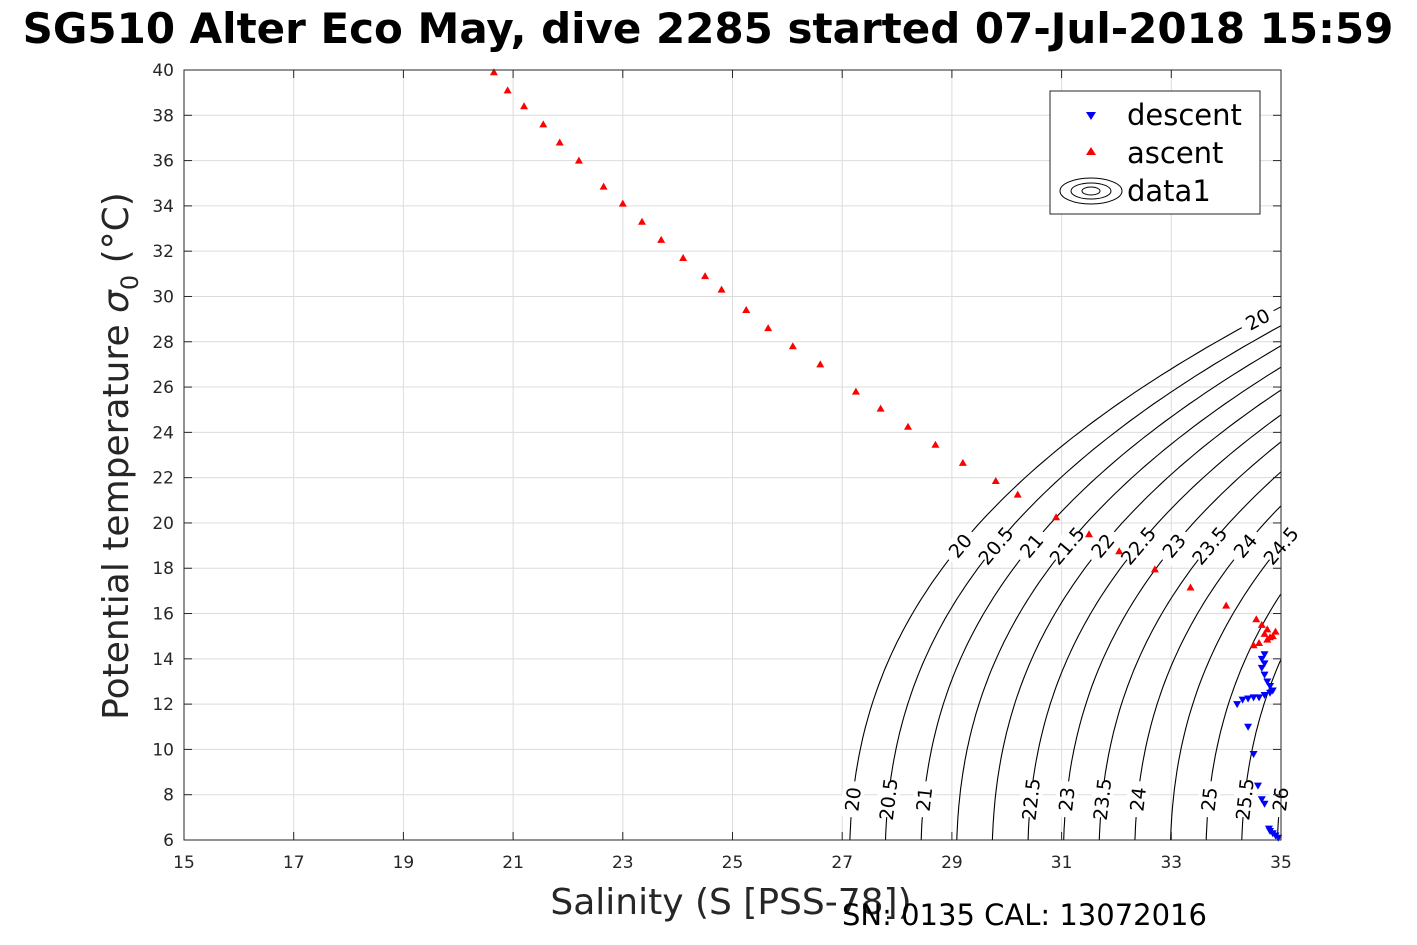  I want to click on y-tick-label: 6, so click(168, 841).